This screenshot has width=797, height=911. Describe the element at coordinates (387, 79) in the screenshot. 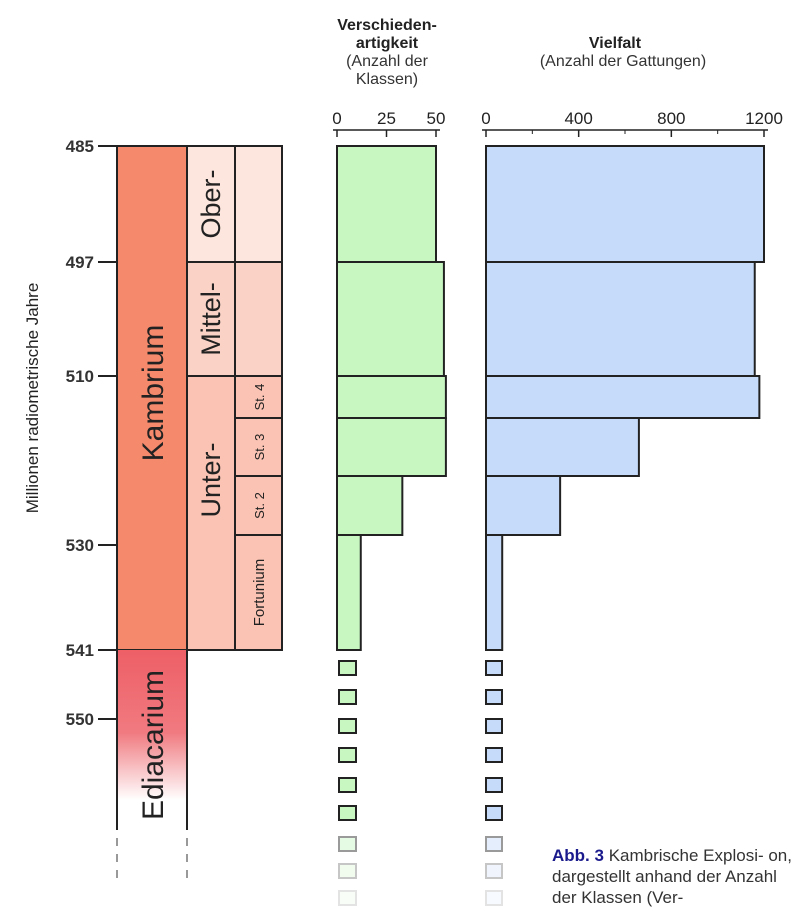

I see `panel-subtitle: Klassen)` at that location.